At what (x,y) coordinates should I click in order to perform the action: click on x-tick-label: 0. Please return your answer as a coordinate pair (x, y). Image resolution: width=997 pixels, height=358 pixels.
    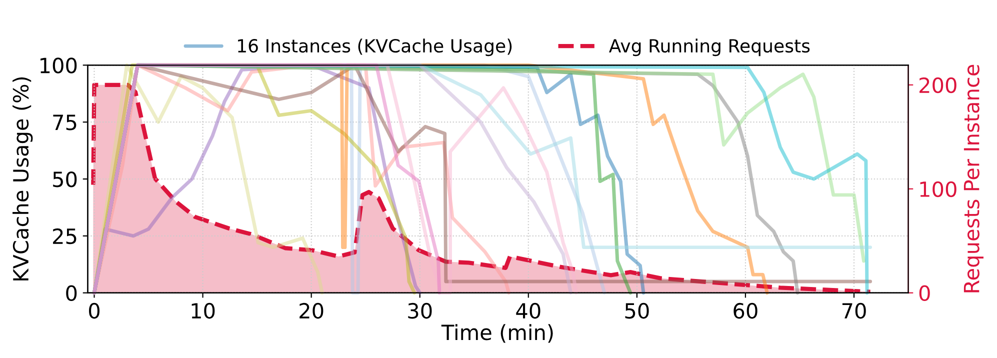
    Looking at the image, I should click on (94, 310).